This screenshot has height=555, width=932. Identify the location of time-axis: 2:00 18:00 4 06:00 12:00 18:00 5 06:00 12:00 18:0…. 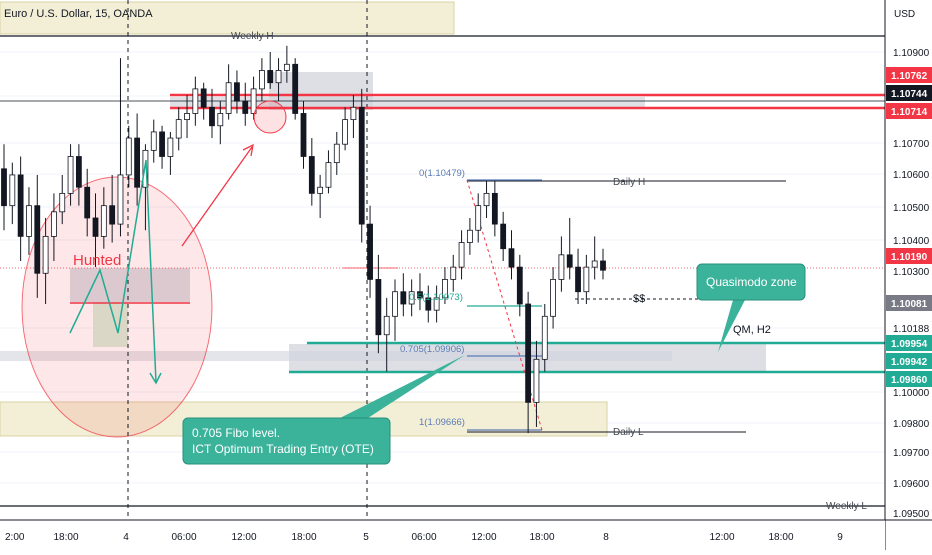
(466, 534).